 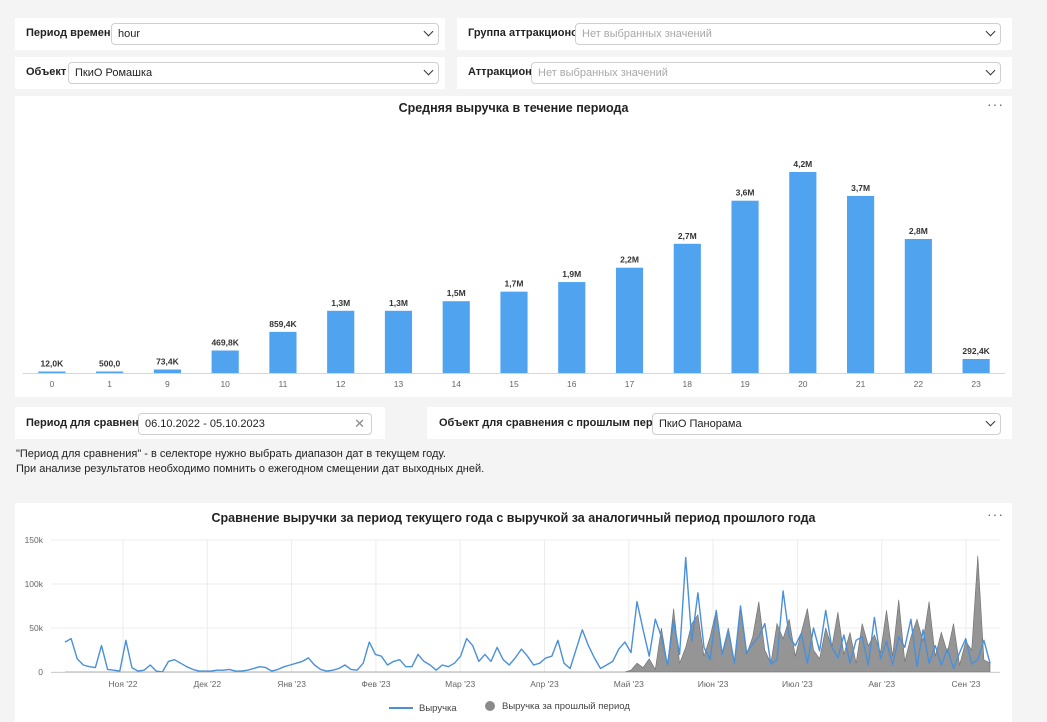 I want to click on bar-data-label: 1,3M, so click(x=340, y=303).